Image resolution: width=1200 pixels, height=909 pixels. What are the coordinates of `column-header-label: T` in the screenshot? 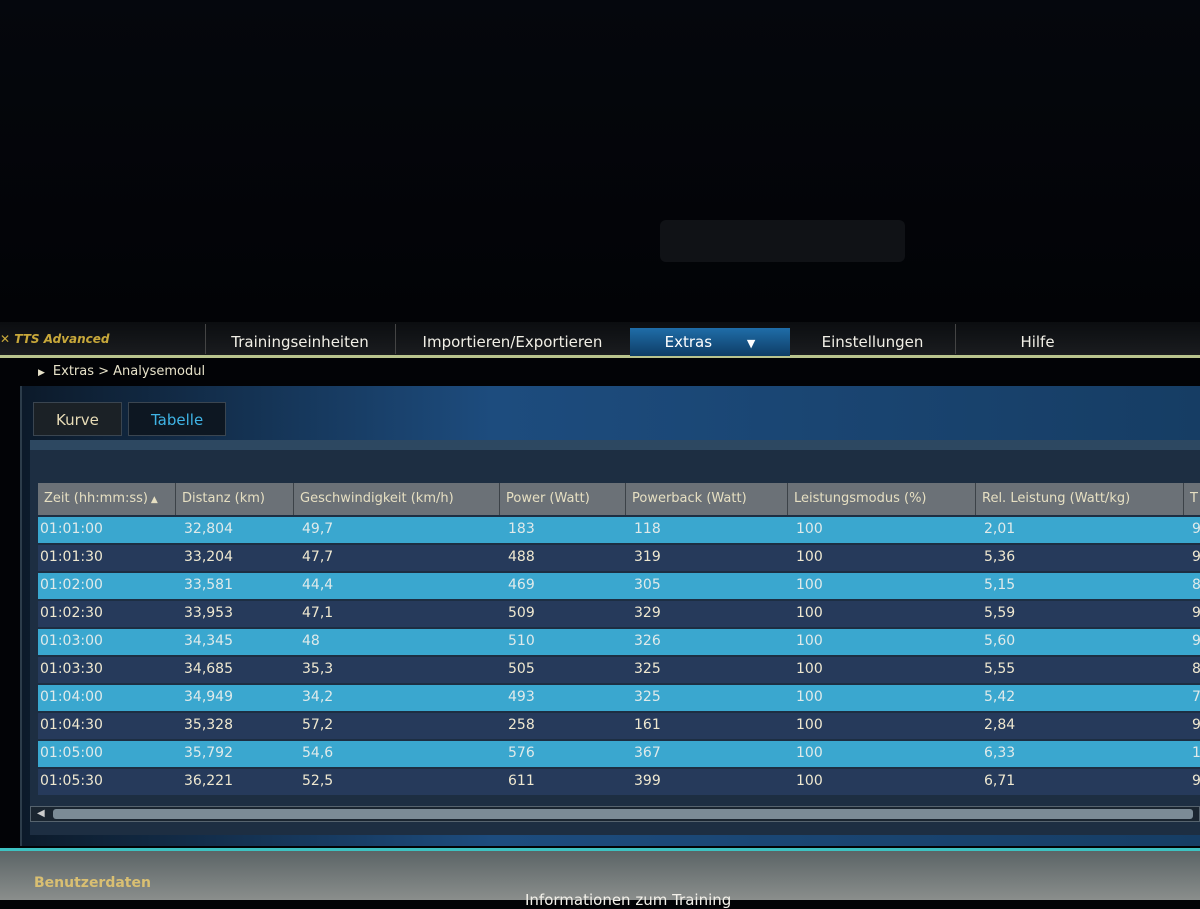 It's located at (1194, 498).